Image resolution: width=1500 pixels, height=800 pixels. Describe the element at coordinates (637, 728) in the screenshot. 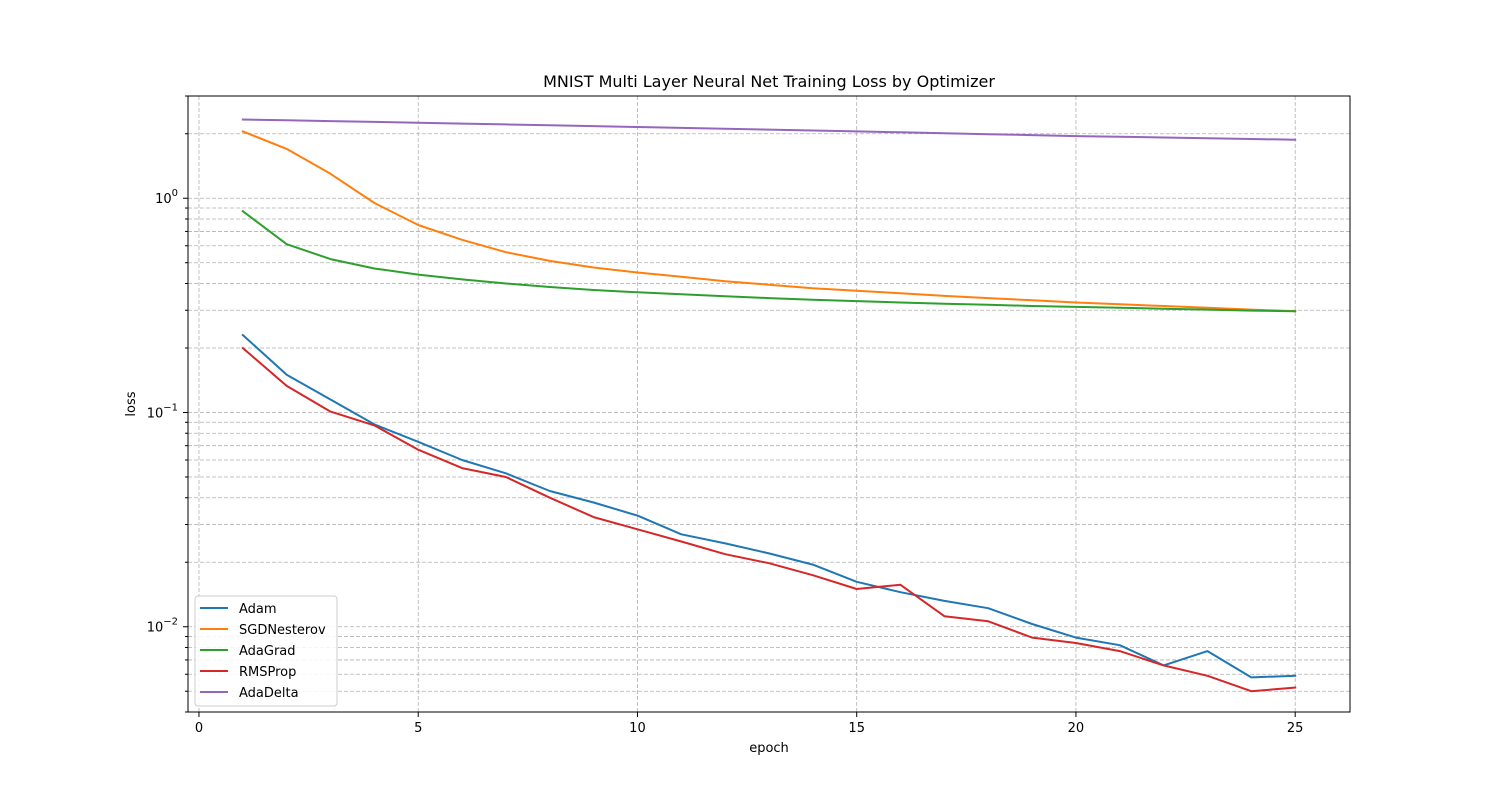

I see `x-tick-label: 10` at that location.